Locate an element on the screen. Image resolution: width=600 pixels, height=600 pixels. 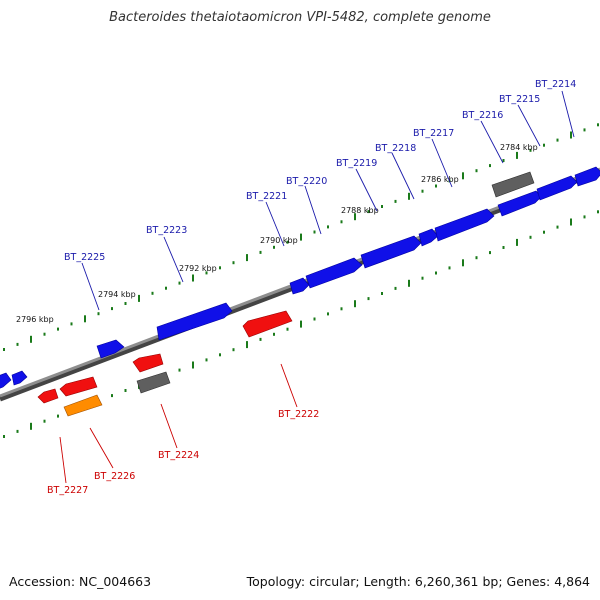
gene-label: BT_2217 is located at coordinates (433, 133).